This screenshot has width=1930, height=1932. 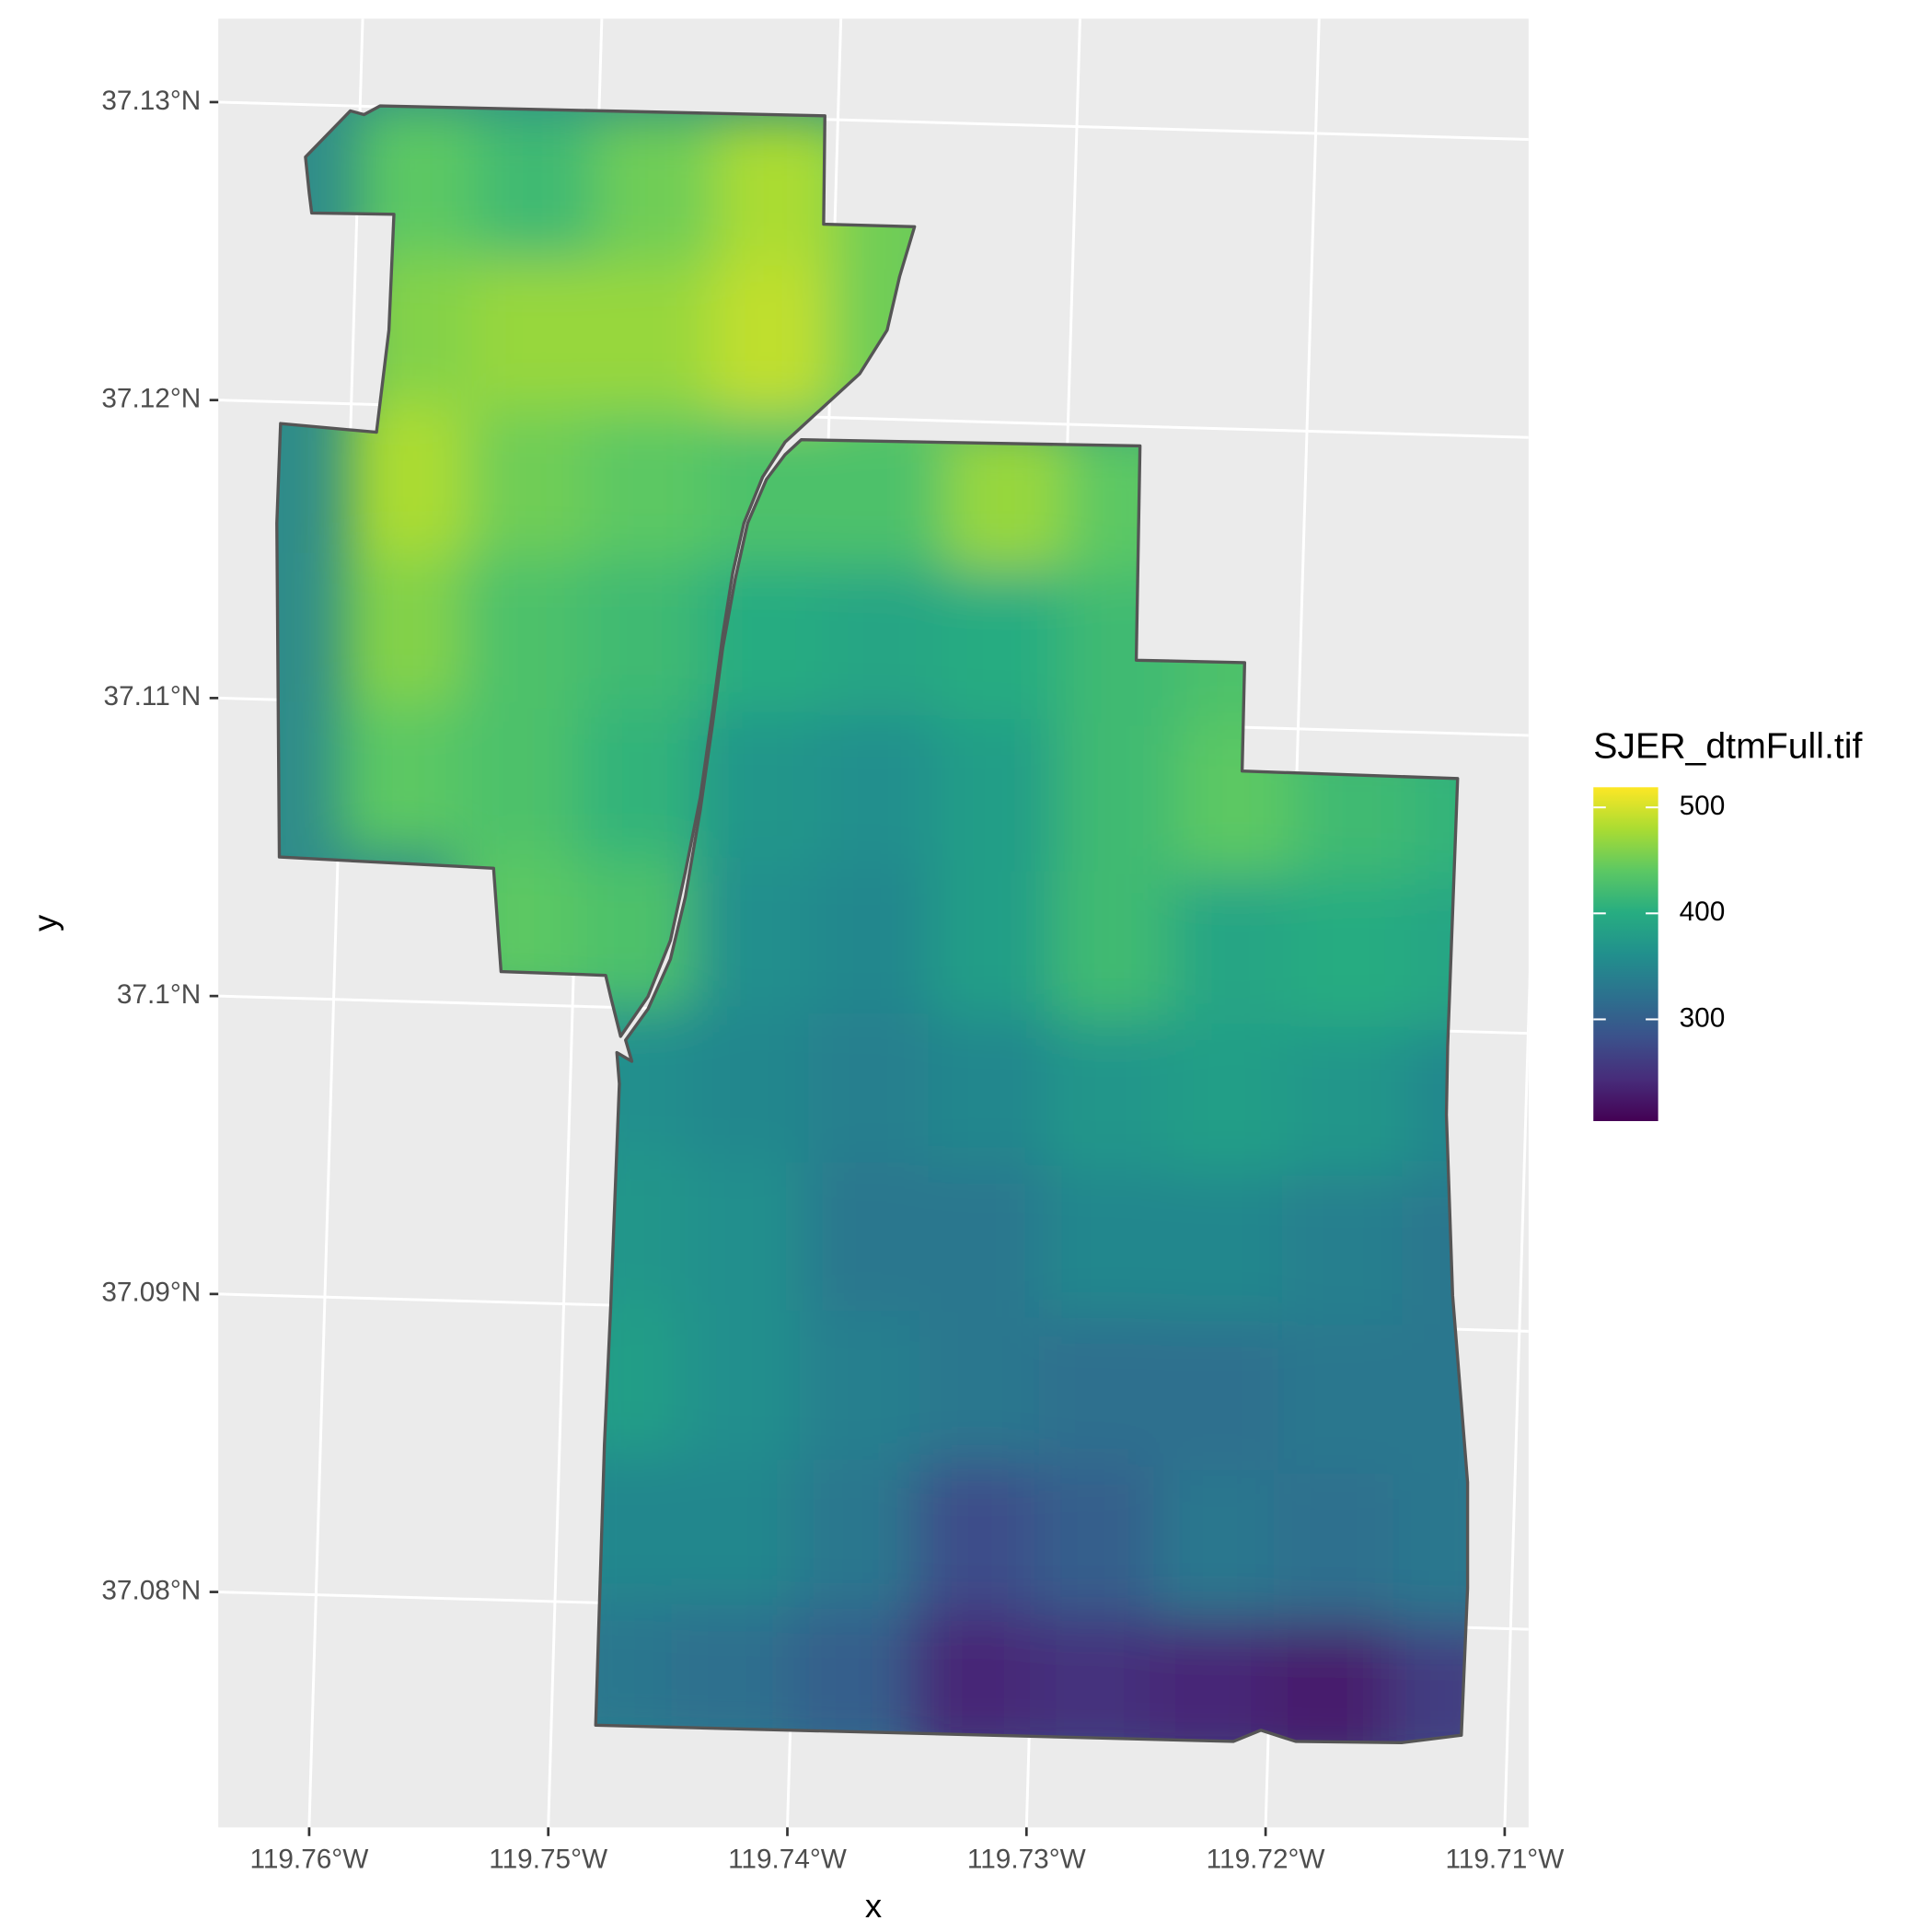 I want to click on y-tick-label: 37.08°N, so click(x=151, y=1590).